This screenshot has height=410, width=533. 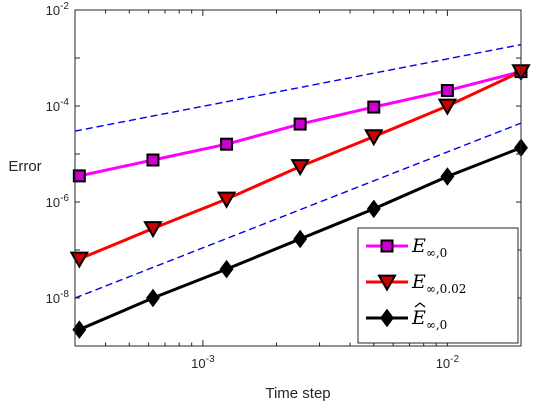 What do you see at coordinates (24, 166) in the screenshot?
I see `y-axis-label: Error` at bounding box center [24, 166].